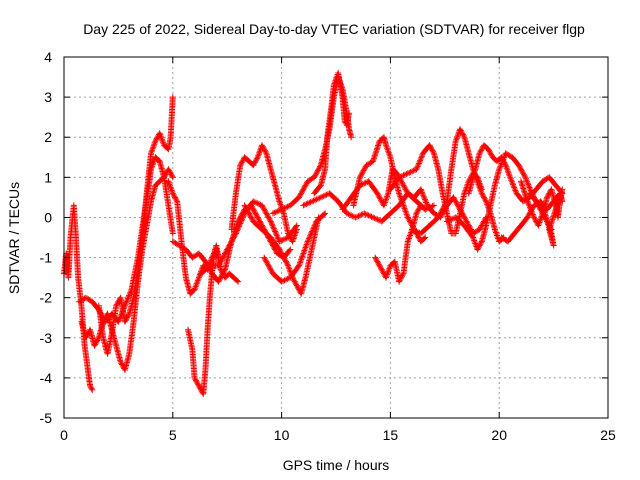  I want to click on y-tick-label: 3, so click(48, 97).